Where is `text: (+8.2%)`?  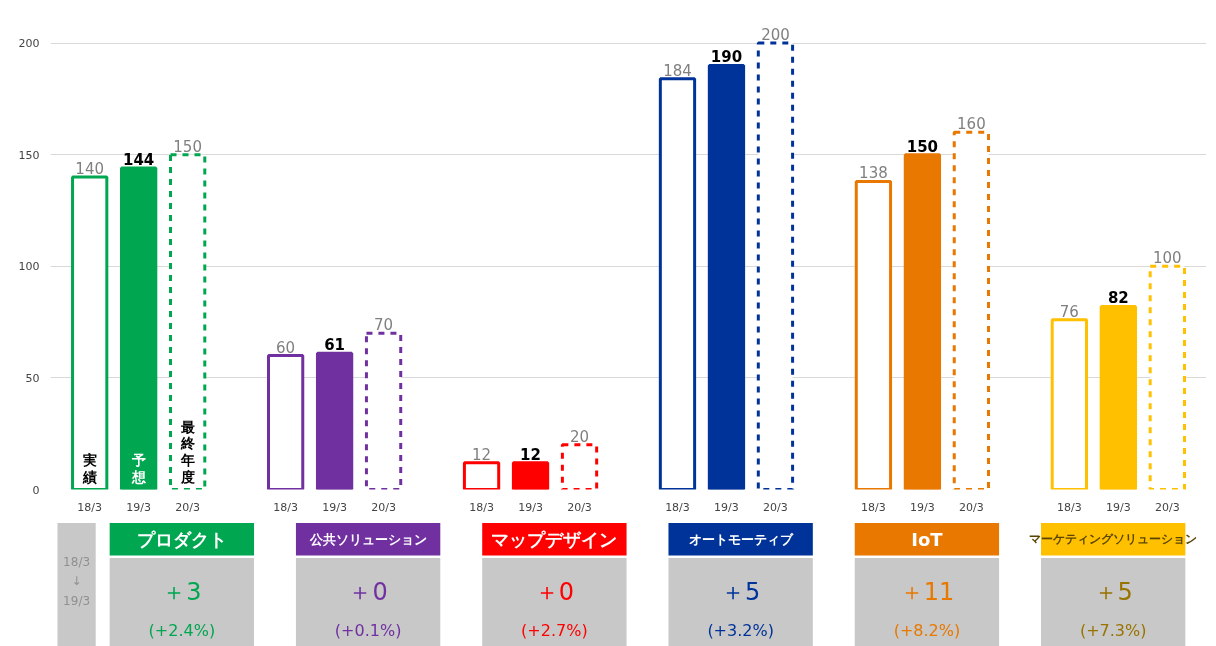 text: (+8.2%) is located at coordinates (927, 631).